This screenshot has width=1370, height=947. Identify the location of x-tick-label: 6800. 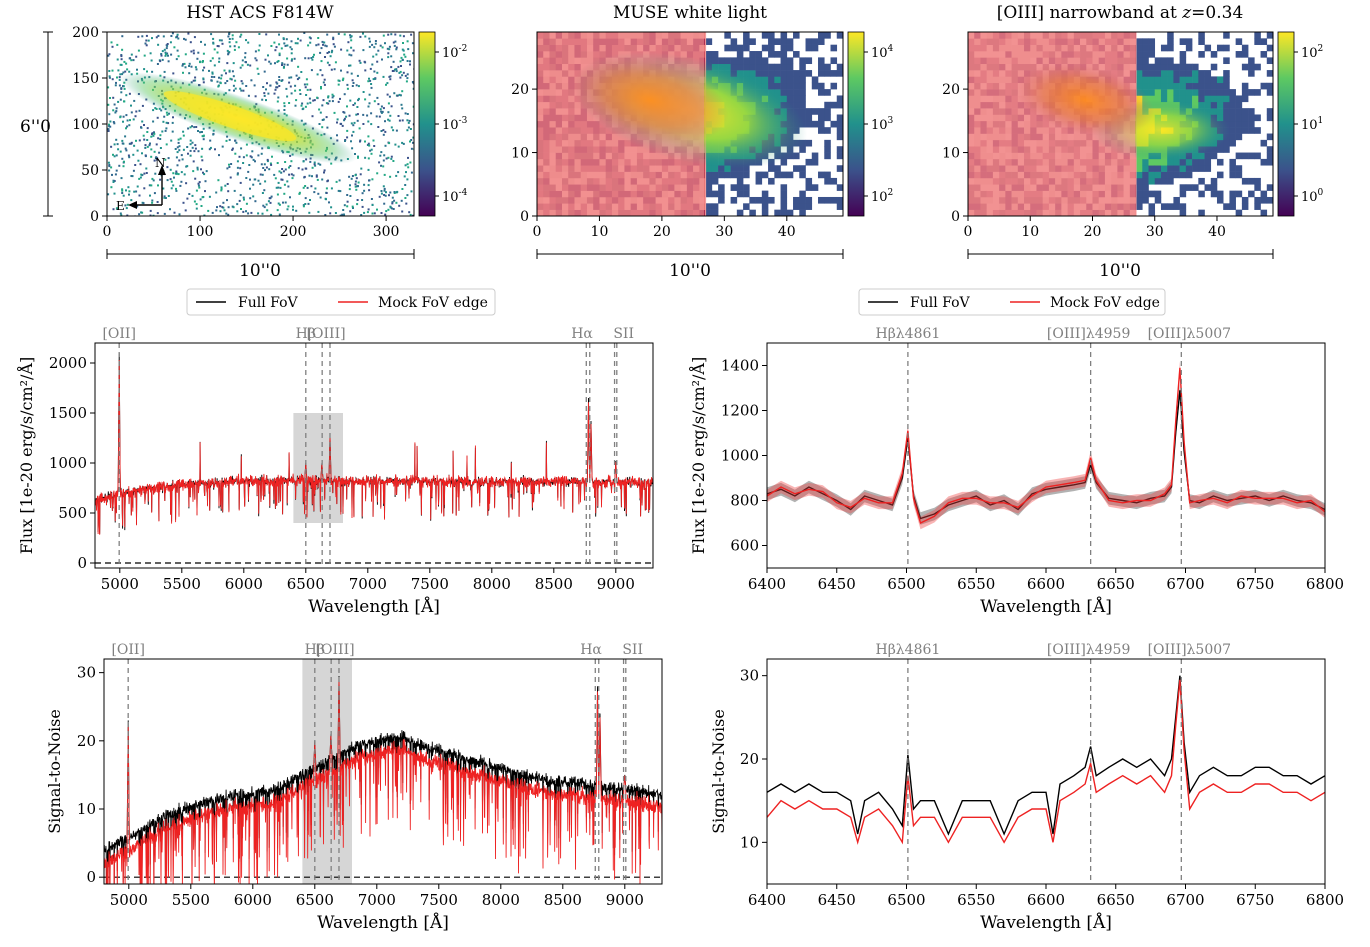
(1325, 900).